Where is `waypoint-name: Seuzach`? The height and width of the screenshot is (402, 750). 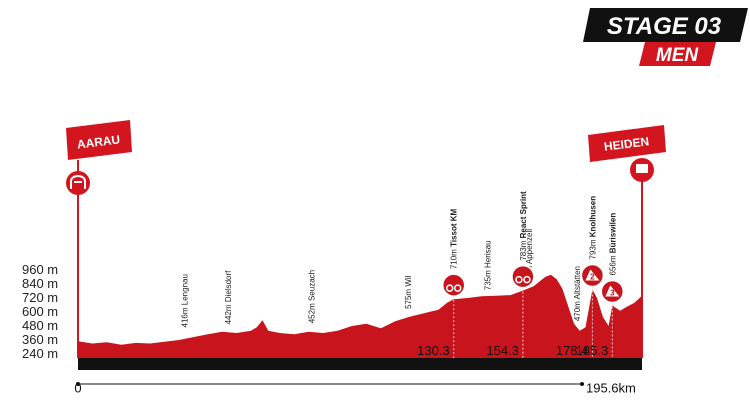 waypoint-name: Seuzach is located at coordinates (312, 285).